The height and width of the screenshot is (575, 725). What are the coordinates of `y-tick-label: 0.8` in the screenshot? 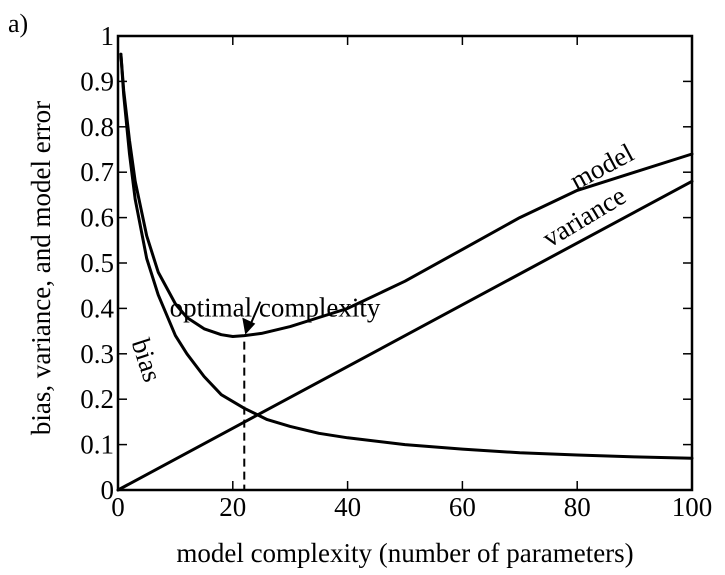 It's located at (97, 127).